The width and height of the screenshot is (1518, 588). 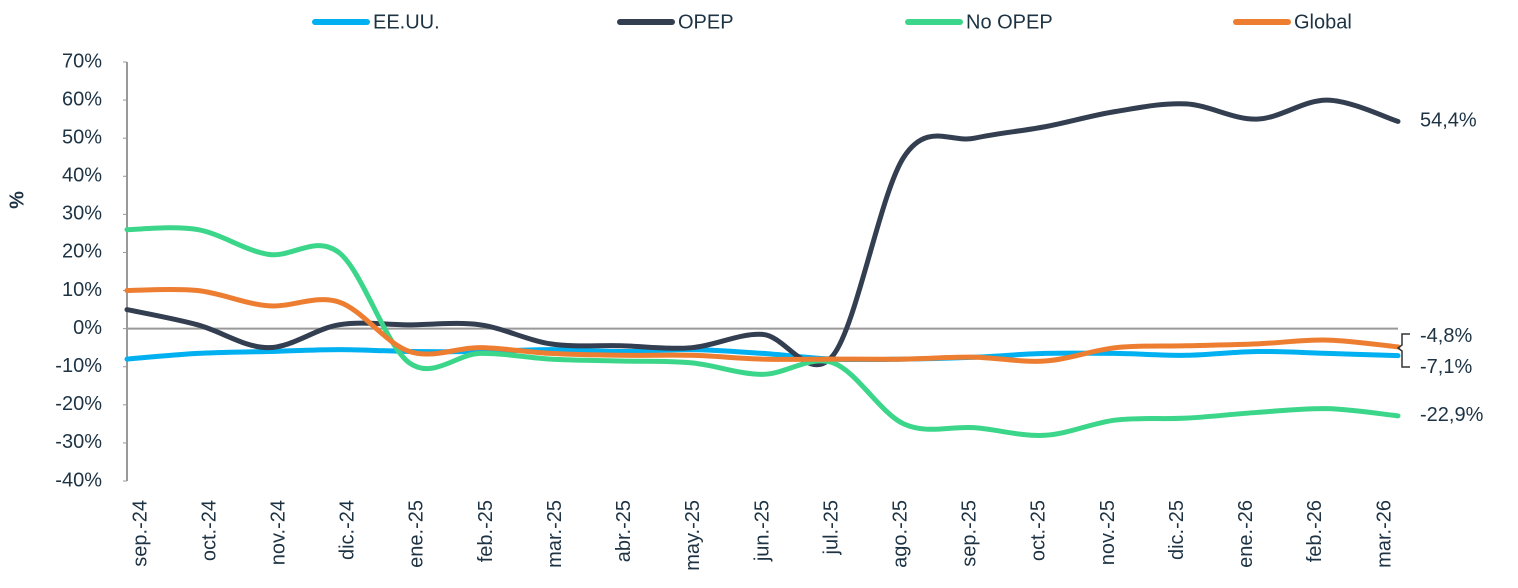 What do you see at coordinates (209, 530) in the screenshot?
I see `x-tick-label: oct.-24` at bounding box center [209, 530].